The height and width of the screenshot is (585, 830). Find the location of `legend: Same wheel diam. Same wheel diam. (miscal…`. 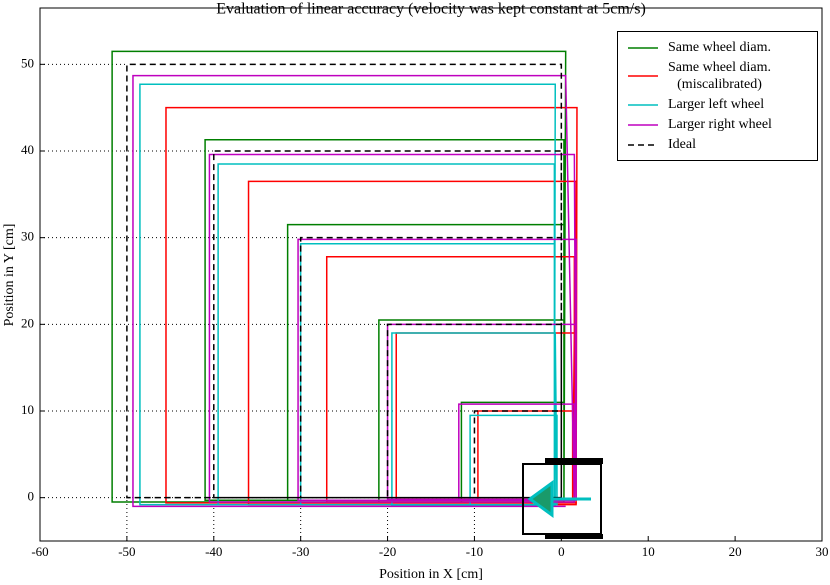

legend: Same wheel diam. Same wheel diam. (miscal… is located at coordinates (717, 96).